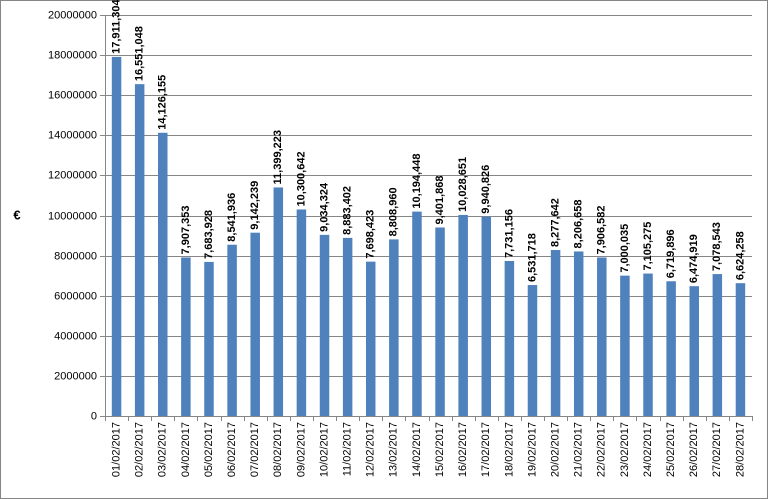 The height and width of the screenshot is (499, 768). What do you see at coordinates (94, 416) in the screenshot?
I see `y-tick-label: 0` at bounding box center [94, 416].